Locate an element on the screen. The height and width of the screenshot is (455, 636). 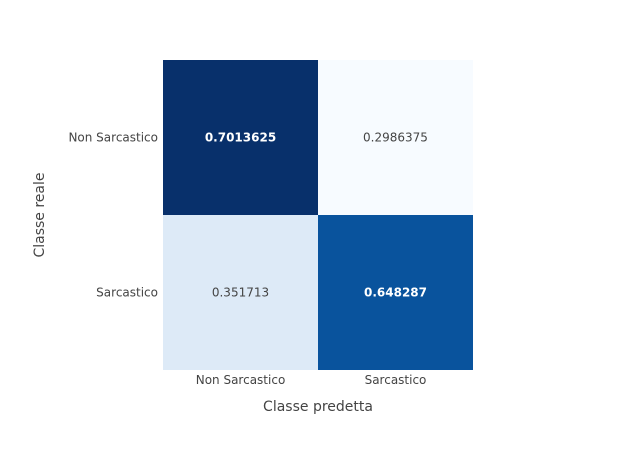
y-tick-label: Sarcastico is located at coordinates (127, 293).